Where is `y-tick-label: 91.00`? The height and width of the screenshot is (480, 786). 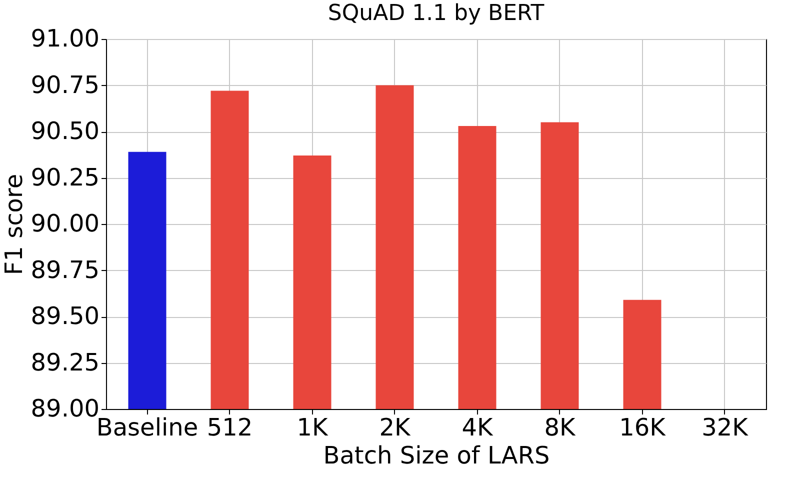 y-tick-label: 91.00 is located at coordinates (65, 38).